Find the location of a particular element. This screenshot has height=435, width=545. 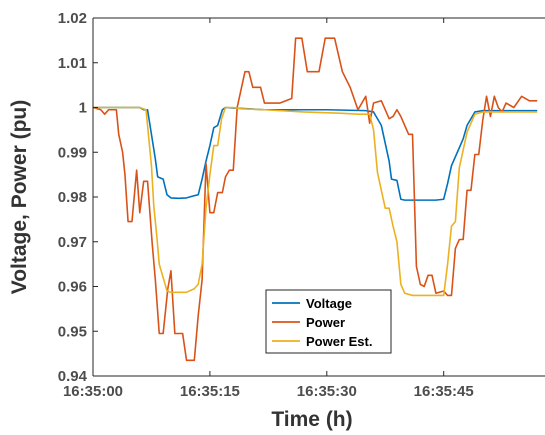

y-tick-label: 1.02 is located at coordinates (72, 18).